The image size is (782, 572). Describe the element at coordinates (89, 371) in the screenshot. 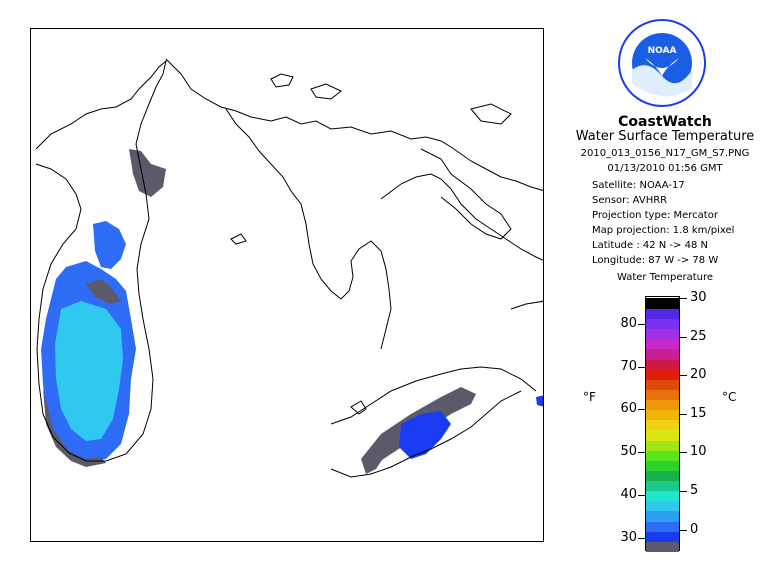

I see `lake-michigan-light-water` at that location.